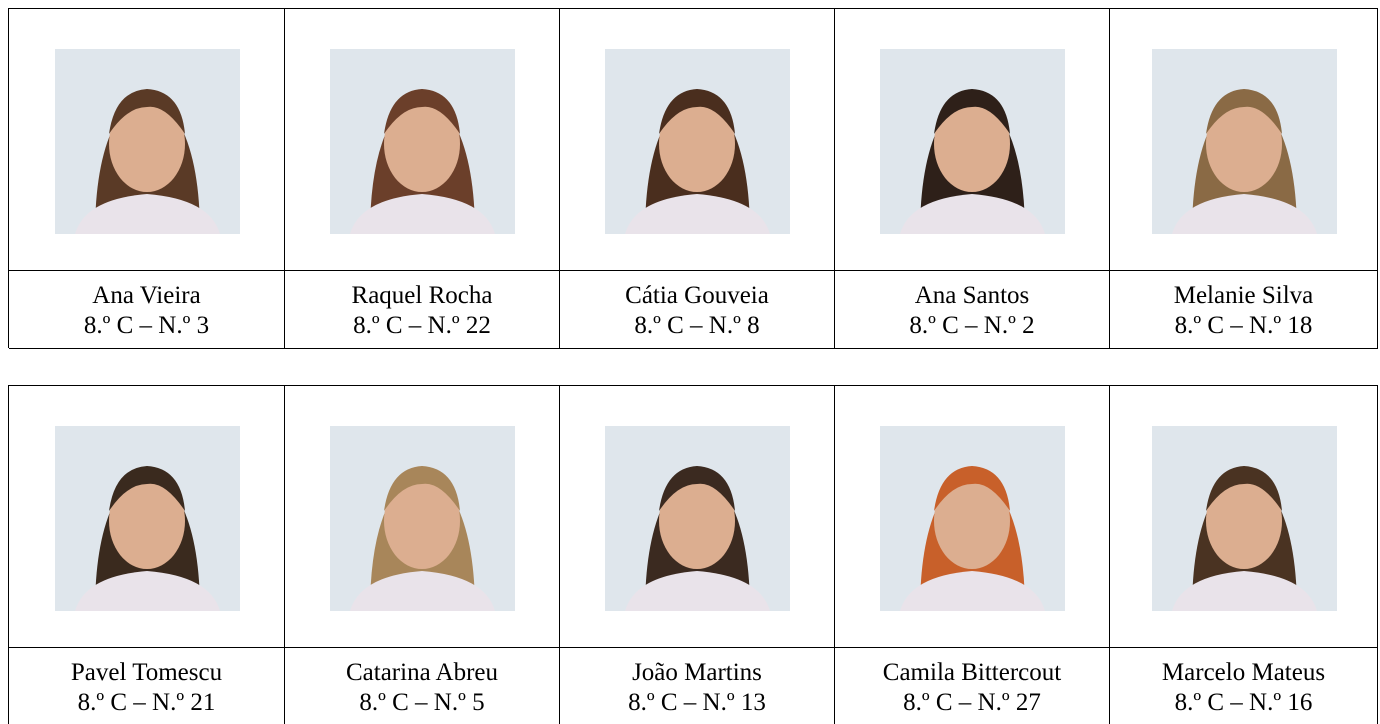 Image resolution: width=1380 pixels, height=724 pixels. What do you see at coordinates (1243, 325) in the screenshot?
I see `student-class: 8.º C – N.º 18` at bounding box center [1243, 325].